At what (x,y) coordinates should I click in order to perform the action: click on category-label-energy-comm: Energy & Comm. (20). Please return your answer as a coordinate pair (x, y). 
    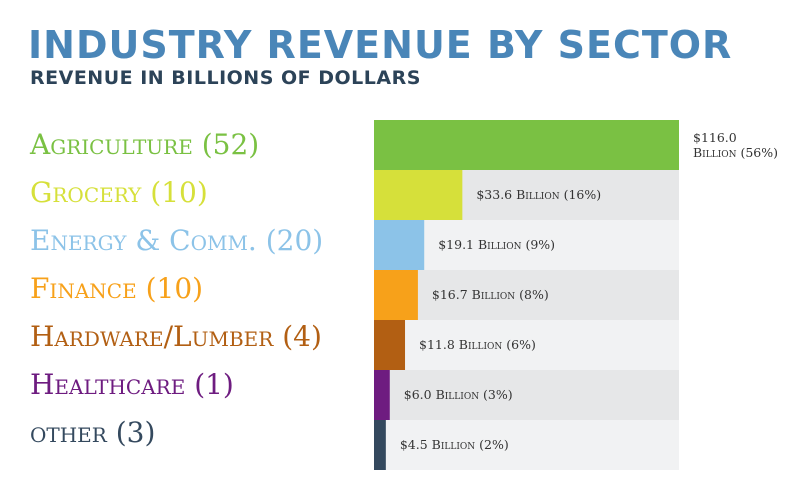
    Looking at the image, I should click on (177, 240).